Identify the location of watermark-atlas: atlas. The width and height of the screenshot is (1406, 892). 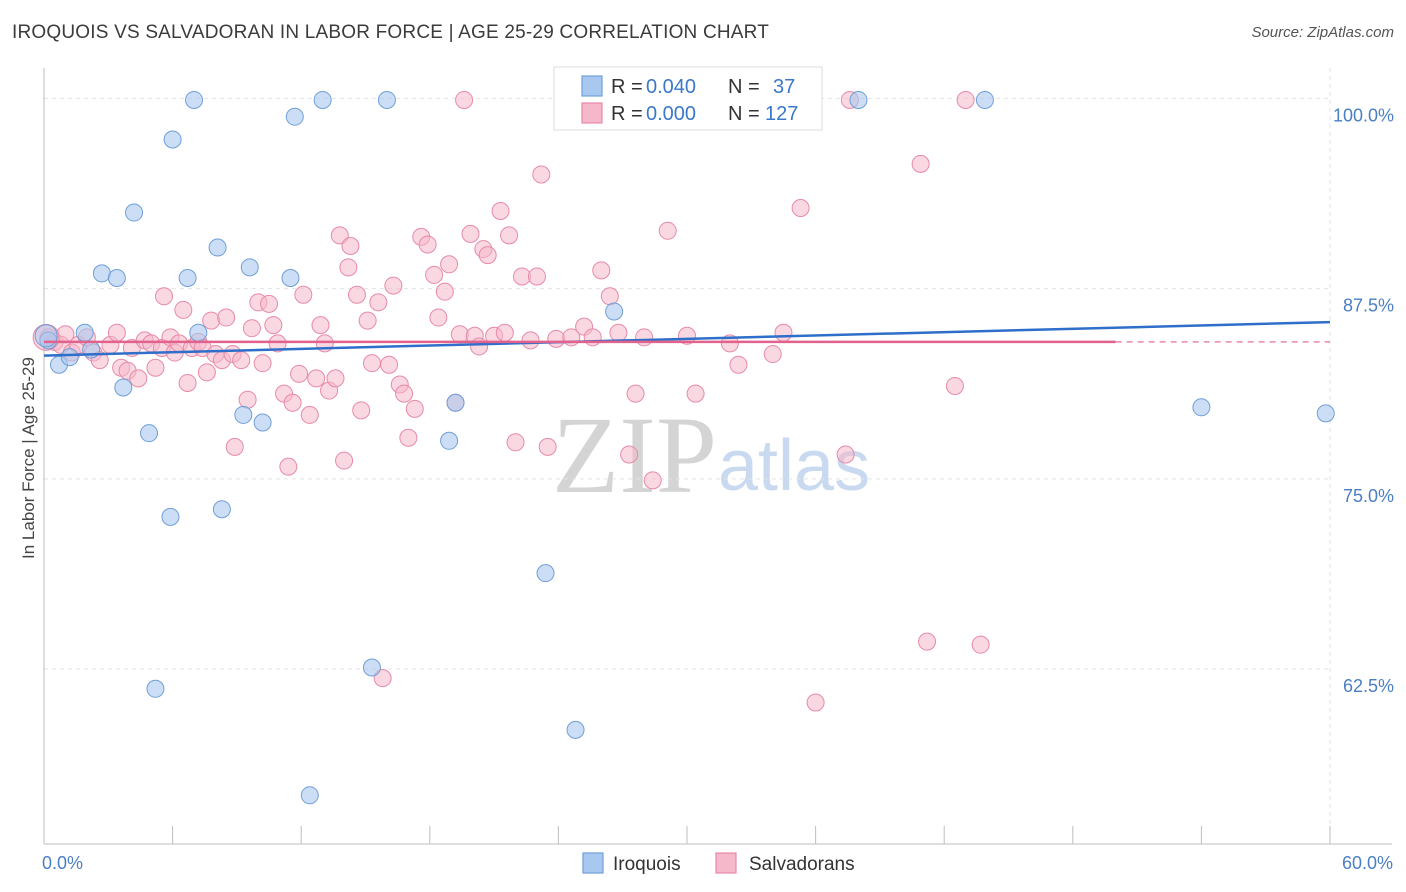
(794, 466).